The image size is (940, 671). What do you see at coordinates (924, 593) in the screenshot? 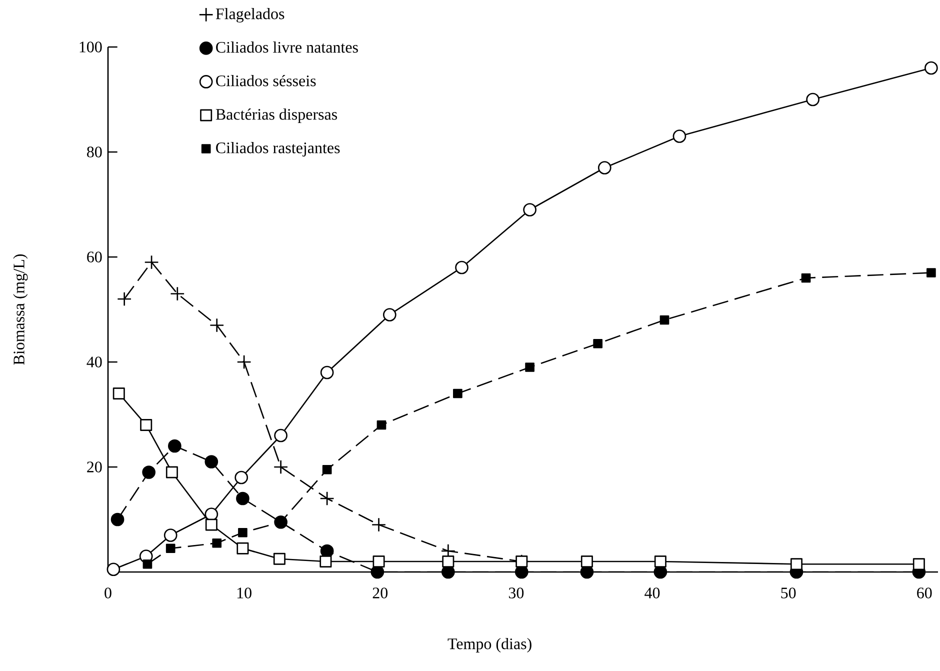
I see `x-tick-label: 60` at bounding box center [924, 593].